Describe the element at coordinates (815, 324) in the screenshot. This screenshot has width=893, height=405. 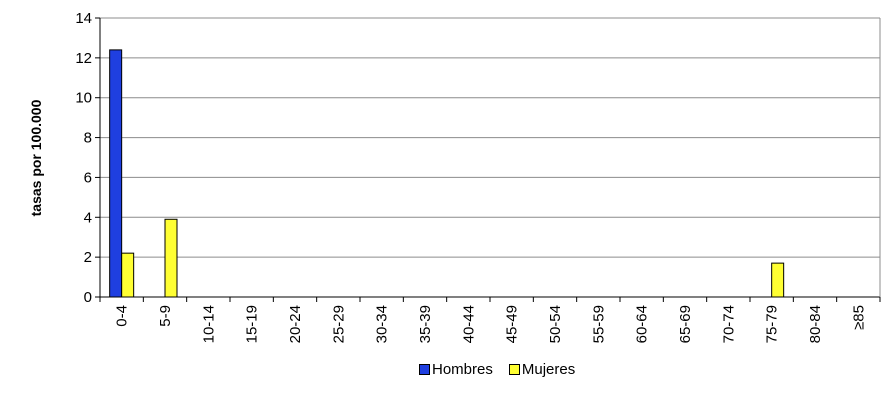
I see `x-tick-label: 80-84` at that location.